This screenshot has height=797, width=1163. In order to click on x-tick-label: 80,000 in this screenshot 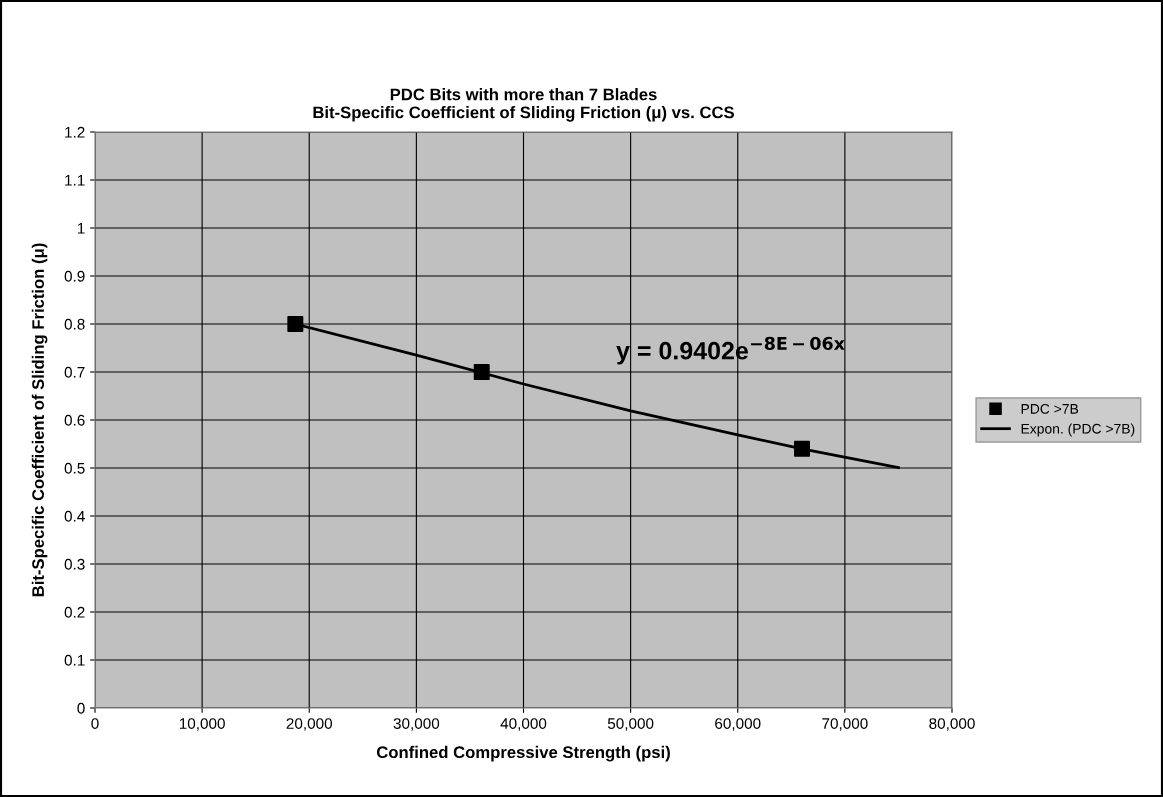, I will do `click(952, 724)`.